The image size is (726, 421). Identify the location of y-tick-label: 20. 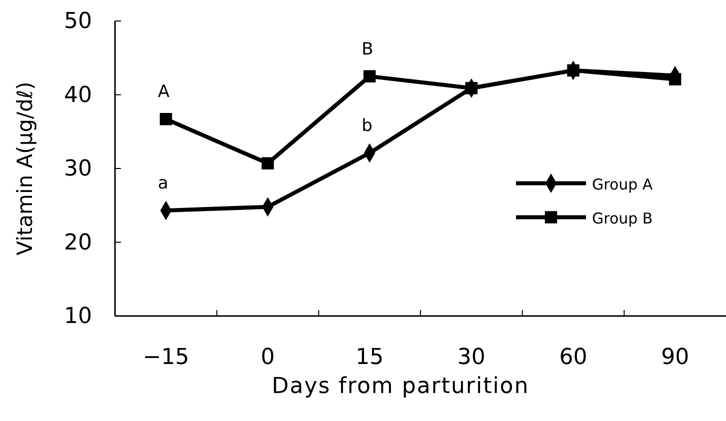
(78, 243).